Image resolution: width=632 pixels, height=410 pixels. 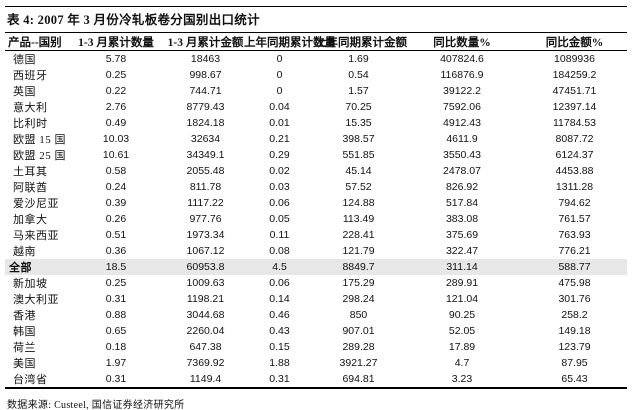 I want to click on value-cell: 1.97, so click(x=116, y=363).